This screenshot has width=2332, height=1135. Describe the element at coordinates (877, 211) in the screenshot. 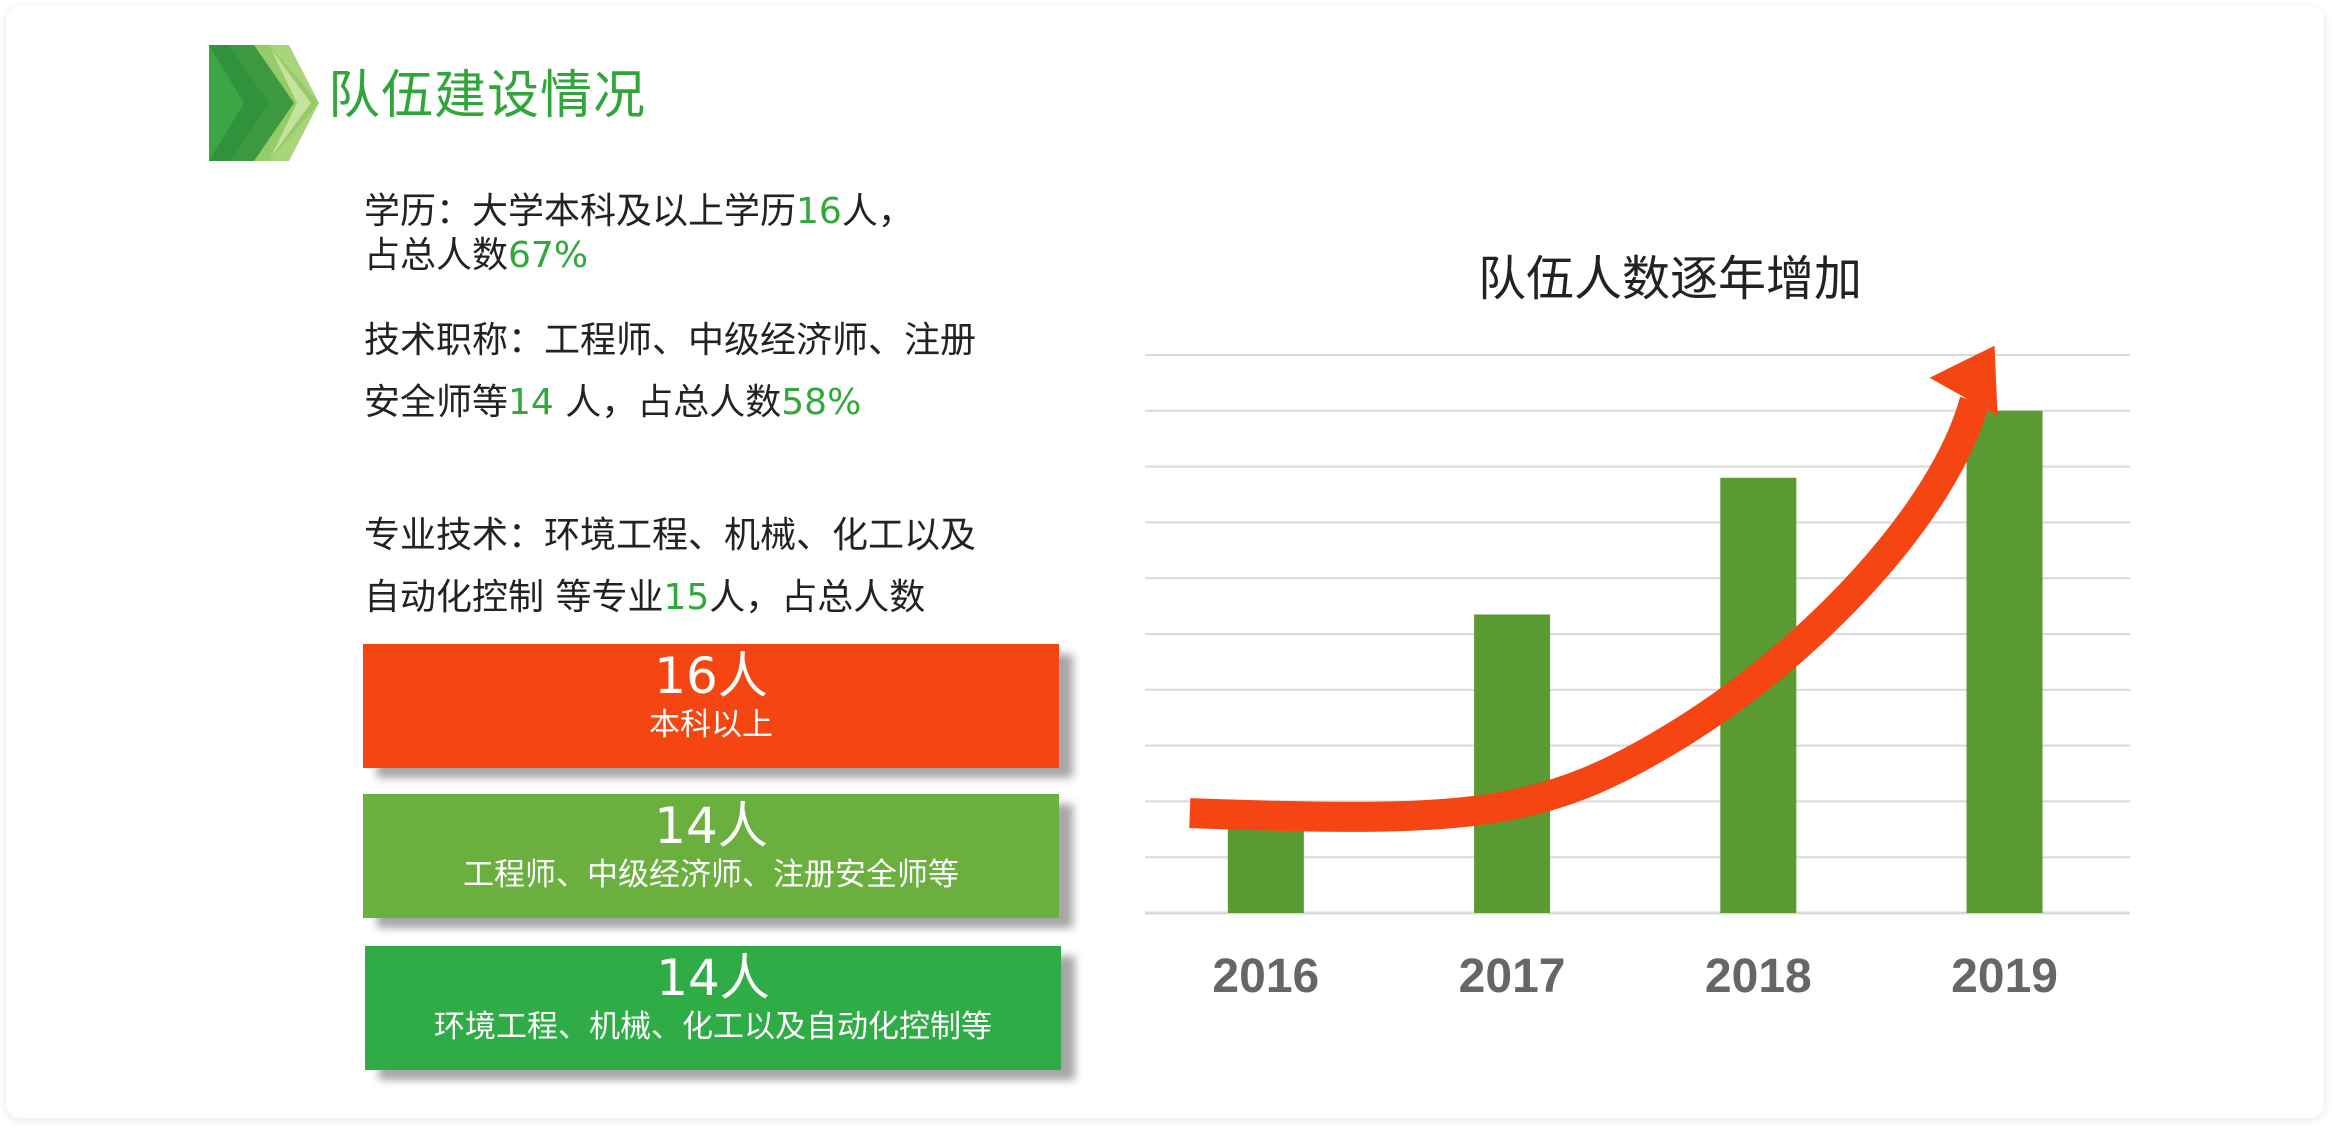

I see `education-suffix: 人，` at that location.